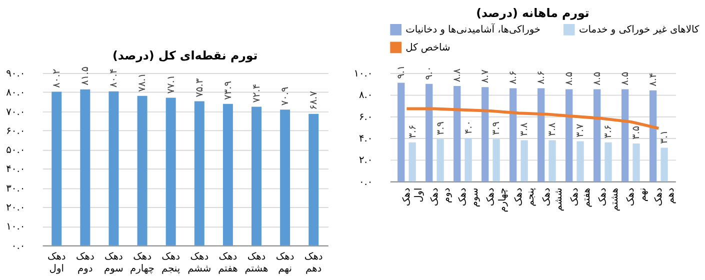 The height and width of the screenshot is (280, 705). I want to click on data-label: ۶۸.۷, so click(314, 100).